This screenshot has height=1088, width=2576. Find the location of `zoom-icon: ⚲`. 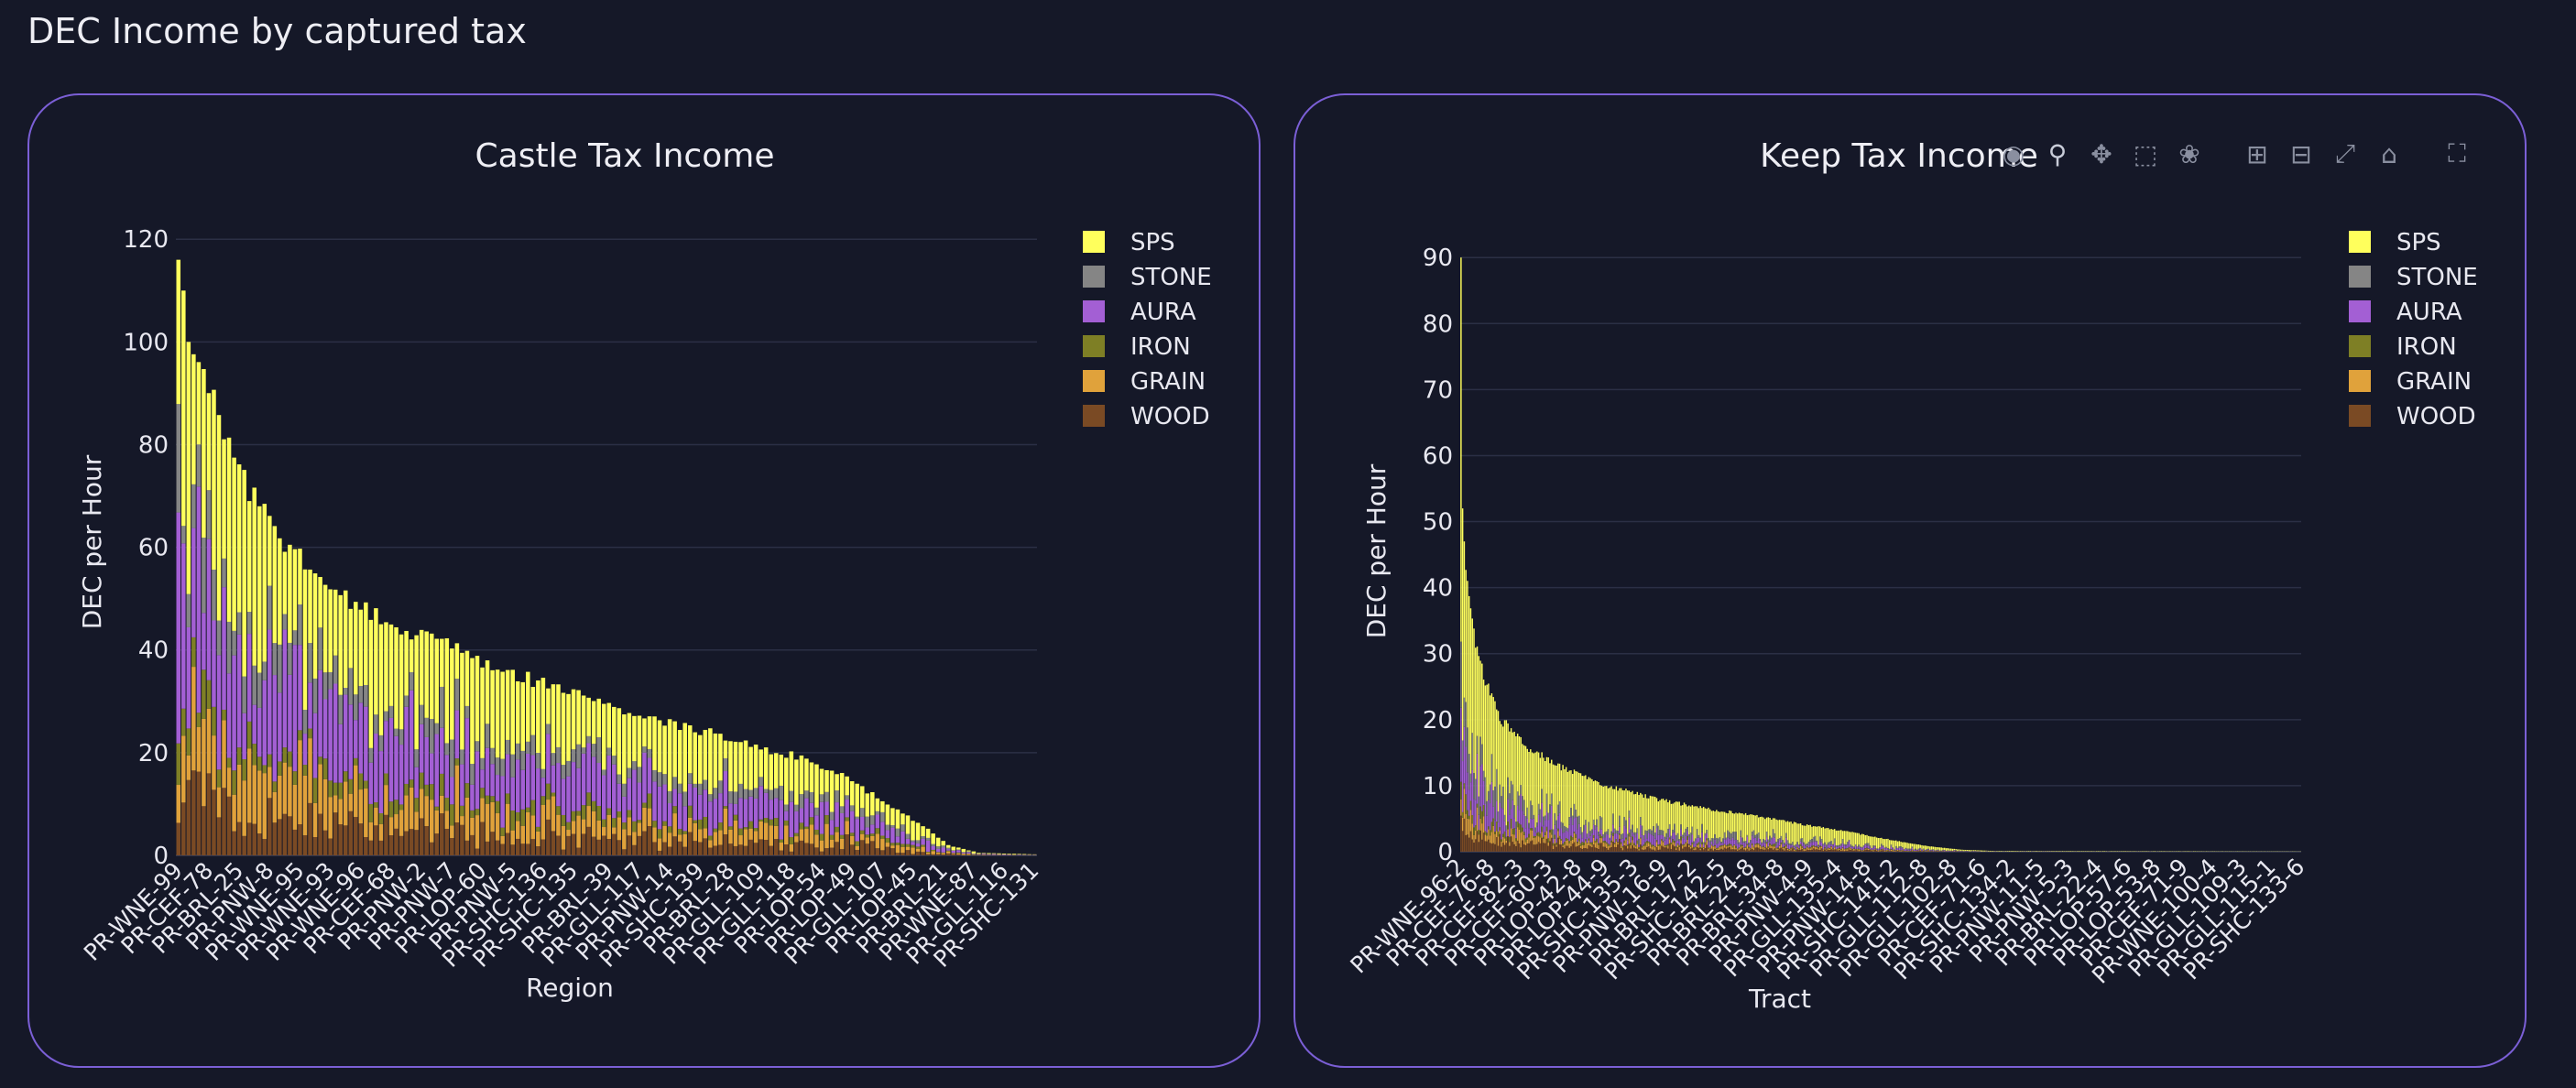

zoom-icon: ⚲ is located at coordinates (2058, 153).